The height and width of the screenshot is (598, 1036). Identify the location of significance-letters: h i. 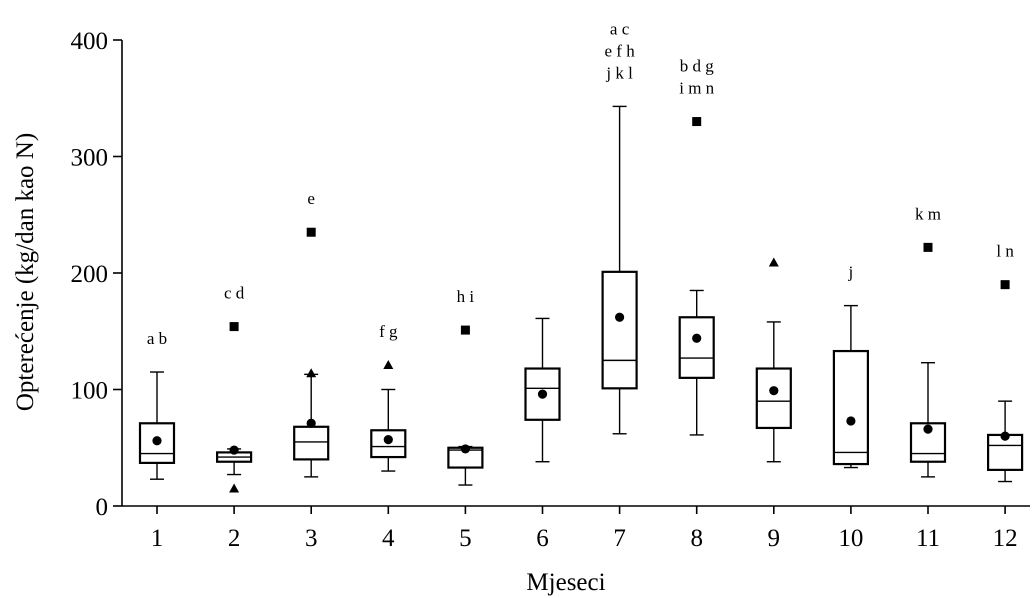
(466, 296).